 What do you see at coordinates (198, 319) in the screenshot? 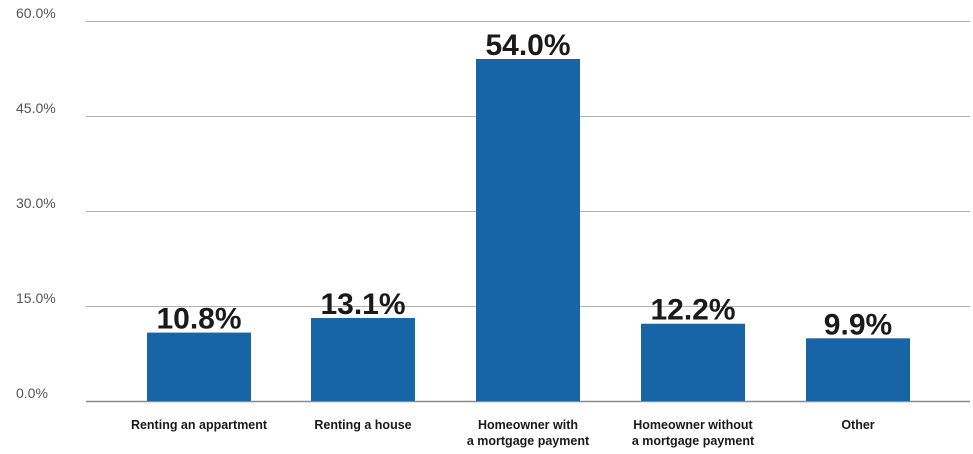
I see `bar-value-label: 10.8%` at bounding box center [198, 319].